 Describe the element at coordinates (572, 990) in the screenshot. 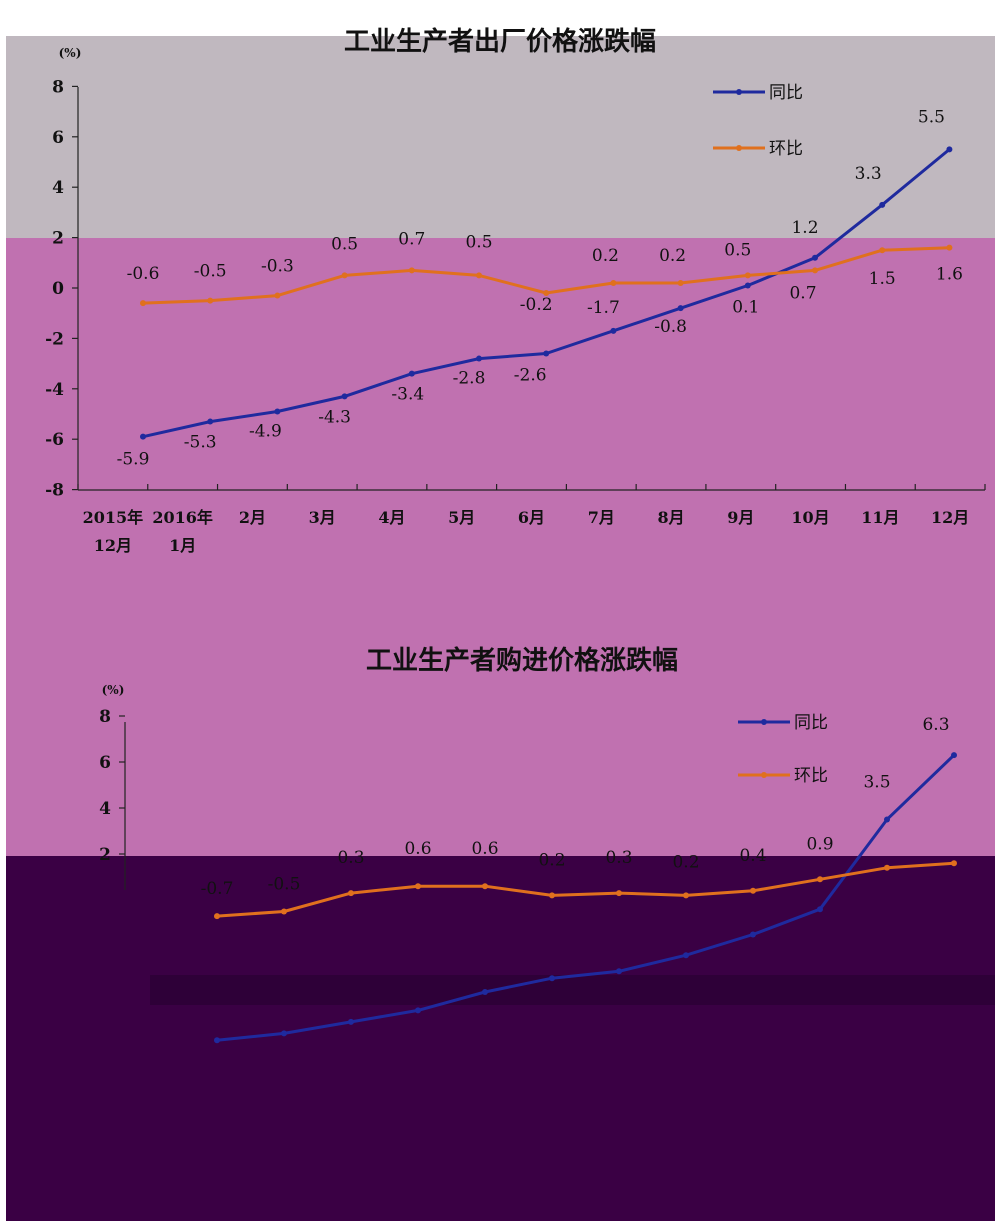

I see `bg-band` at that location.